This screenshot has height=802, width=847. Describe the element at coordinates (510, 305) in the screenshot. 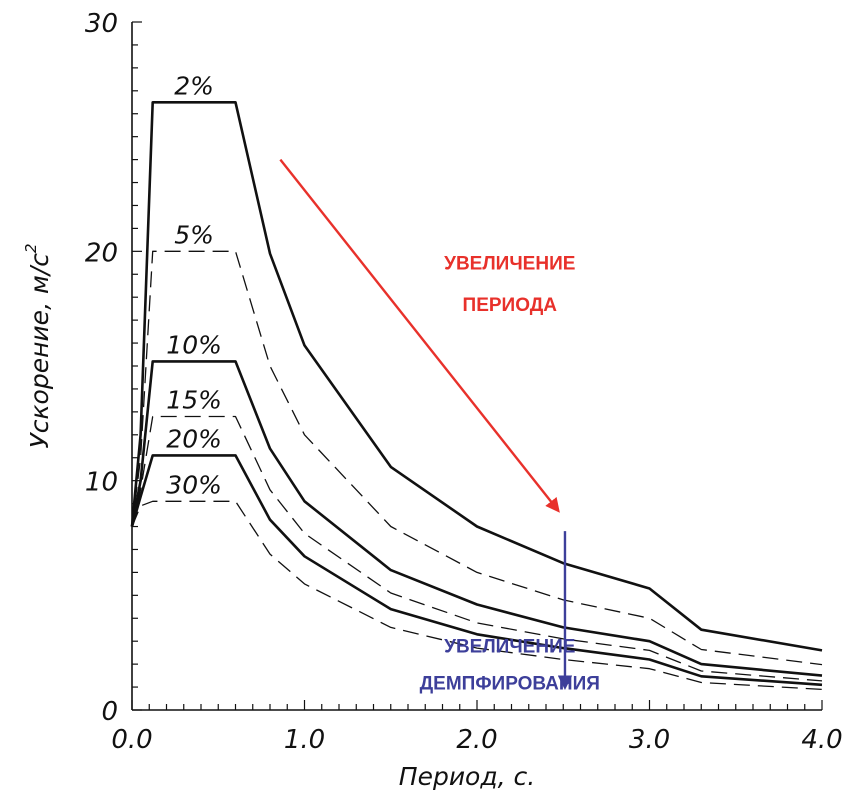

I see `period-annotation-line-2: ПЕРИОДА` at that location.